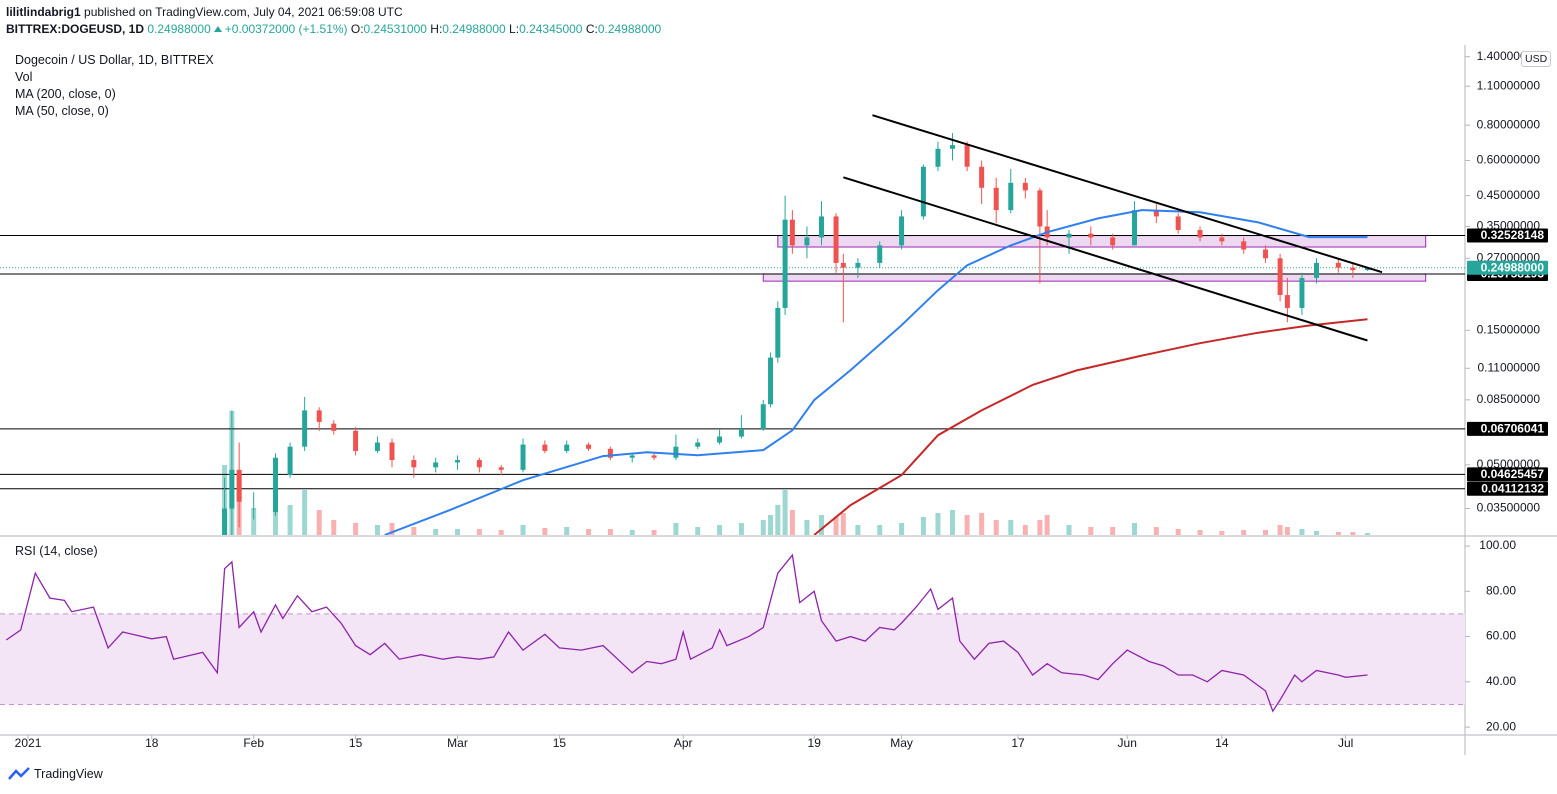  What do you see at coordinates (1513, 474) in the screenshot?
I see `level-label: 0.04625457` at bounding box center [1513, 474].